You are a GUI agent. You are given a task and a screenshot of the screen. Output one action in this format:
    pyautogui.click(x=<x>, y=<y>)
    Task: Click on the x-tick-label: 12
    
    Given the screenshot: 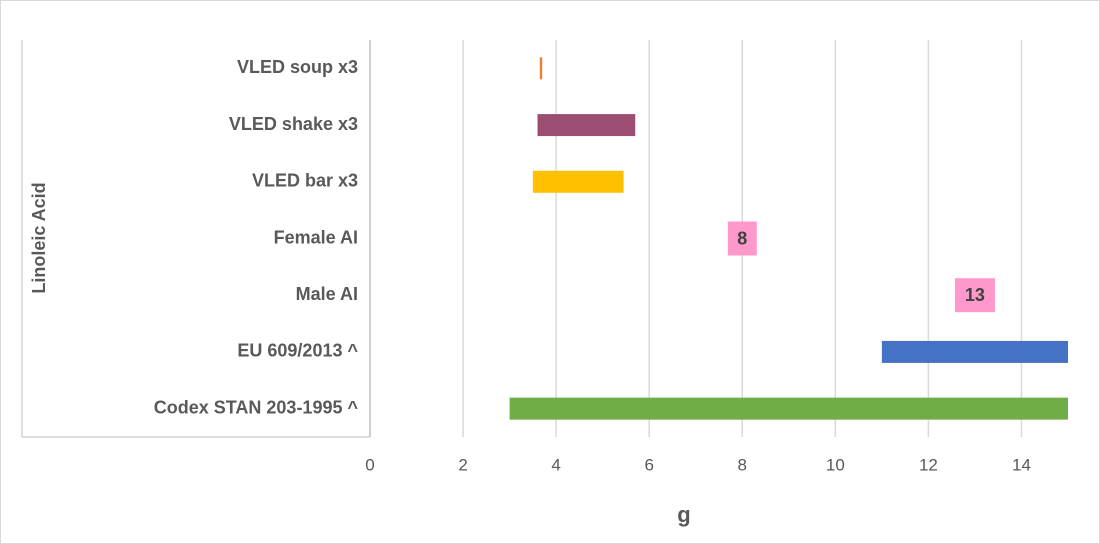 What is the action you would take?
    pyautogui.click(x=928, y=464)
    